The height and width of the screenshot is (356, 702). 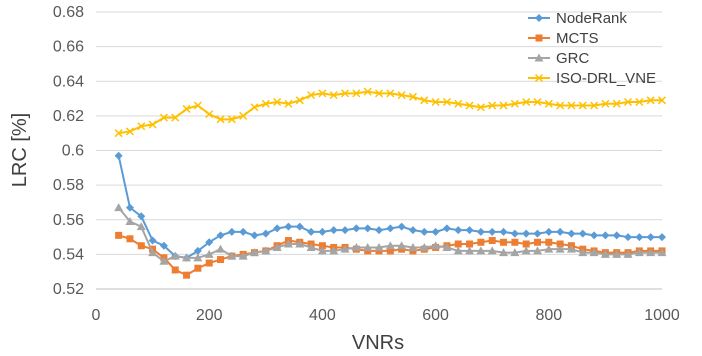 I want to click on y-tick-label: 0.6, so click(x=73, y=151).